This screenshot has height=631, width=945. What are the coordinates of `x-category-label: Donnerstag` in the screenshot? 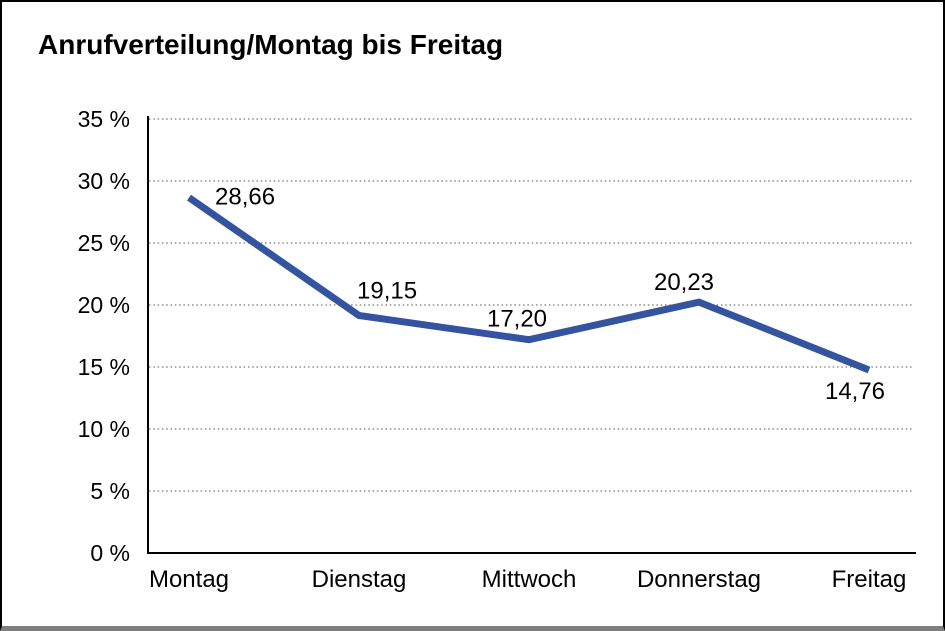 It's located at (699, 579).